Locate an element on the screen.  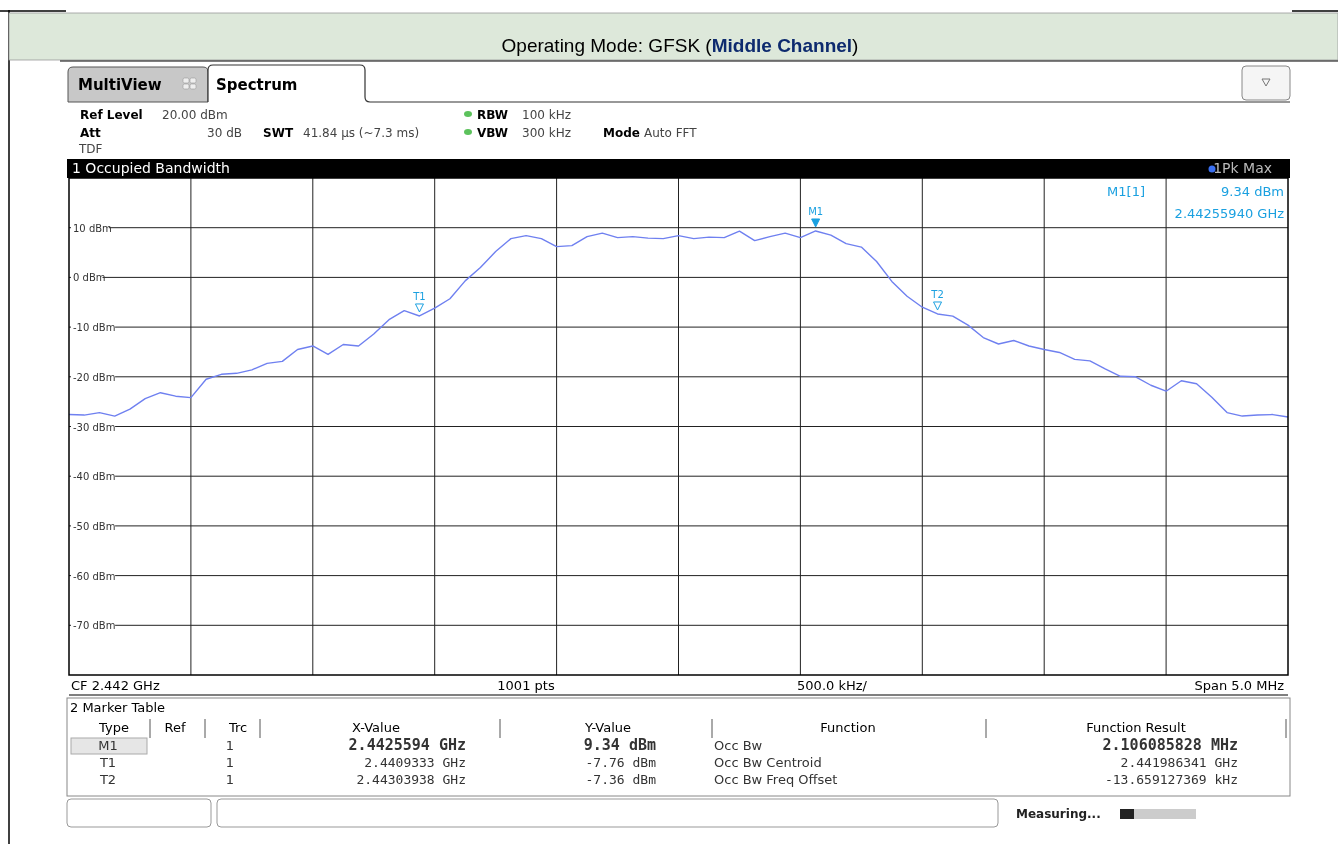
text: -13.659127369 kHz is located at coordinates (1171, 779).